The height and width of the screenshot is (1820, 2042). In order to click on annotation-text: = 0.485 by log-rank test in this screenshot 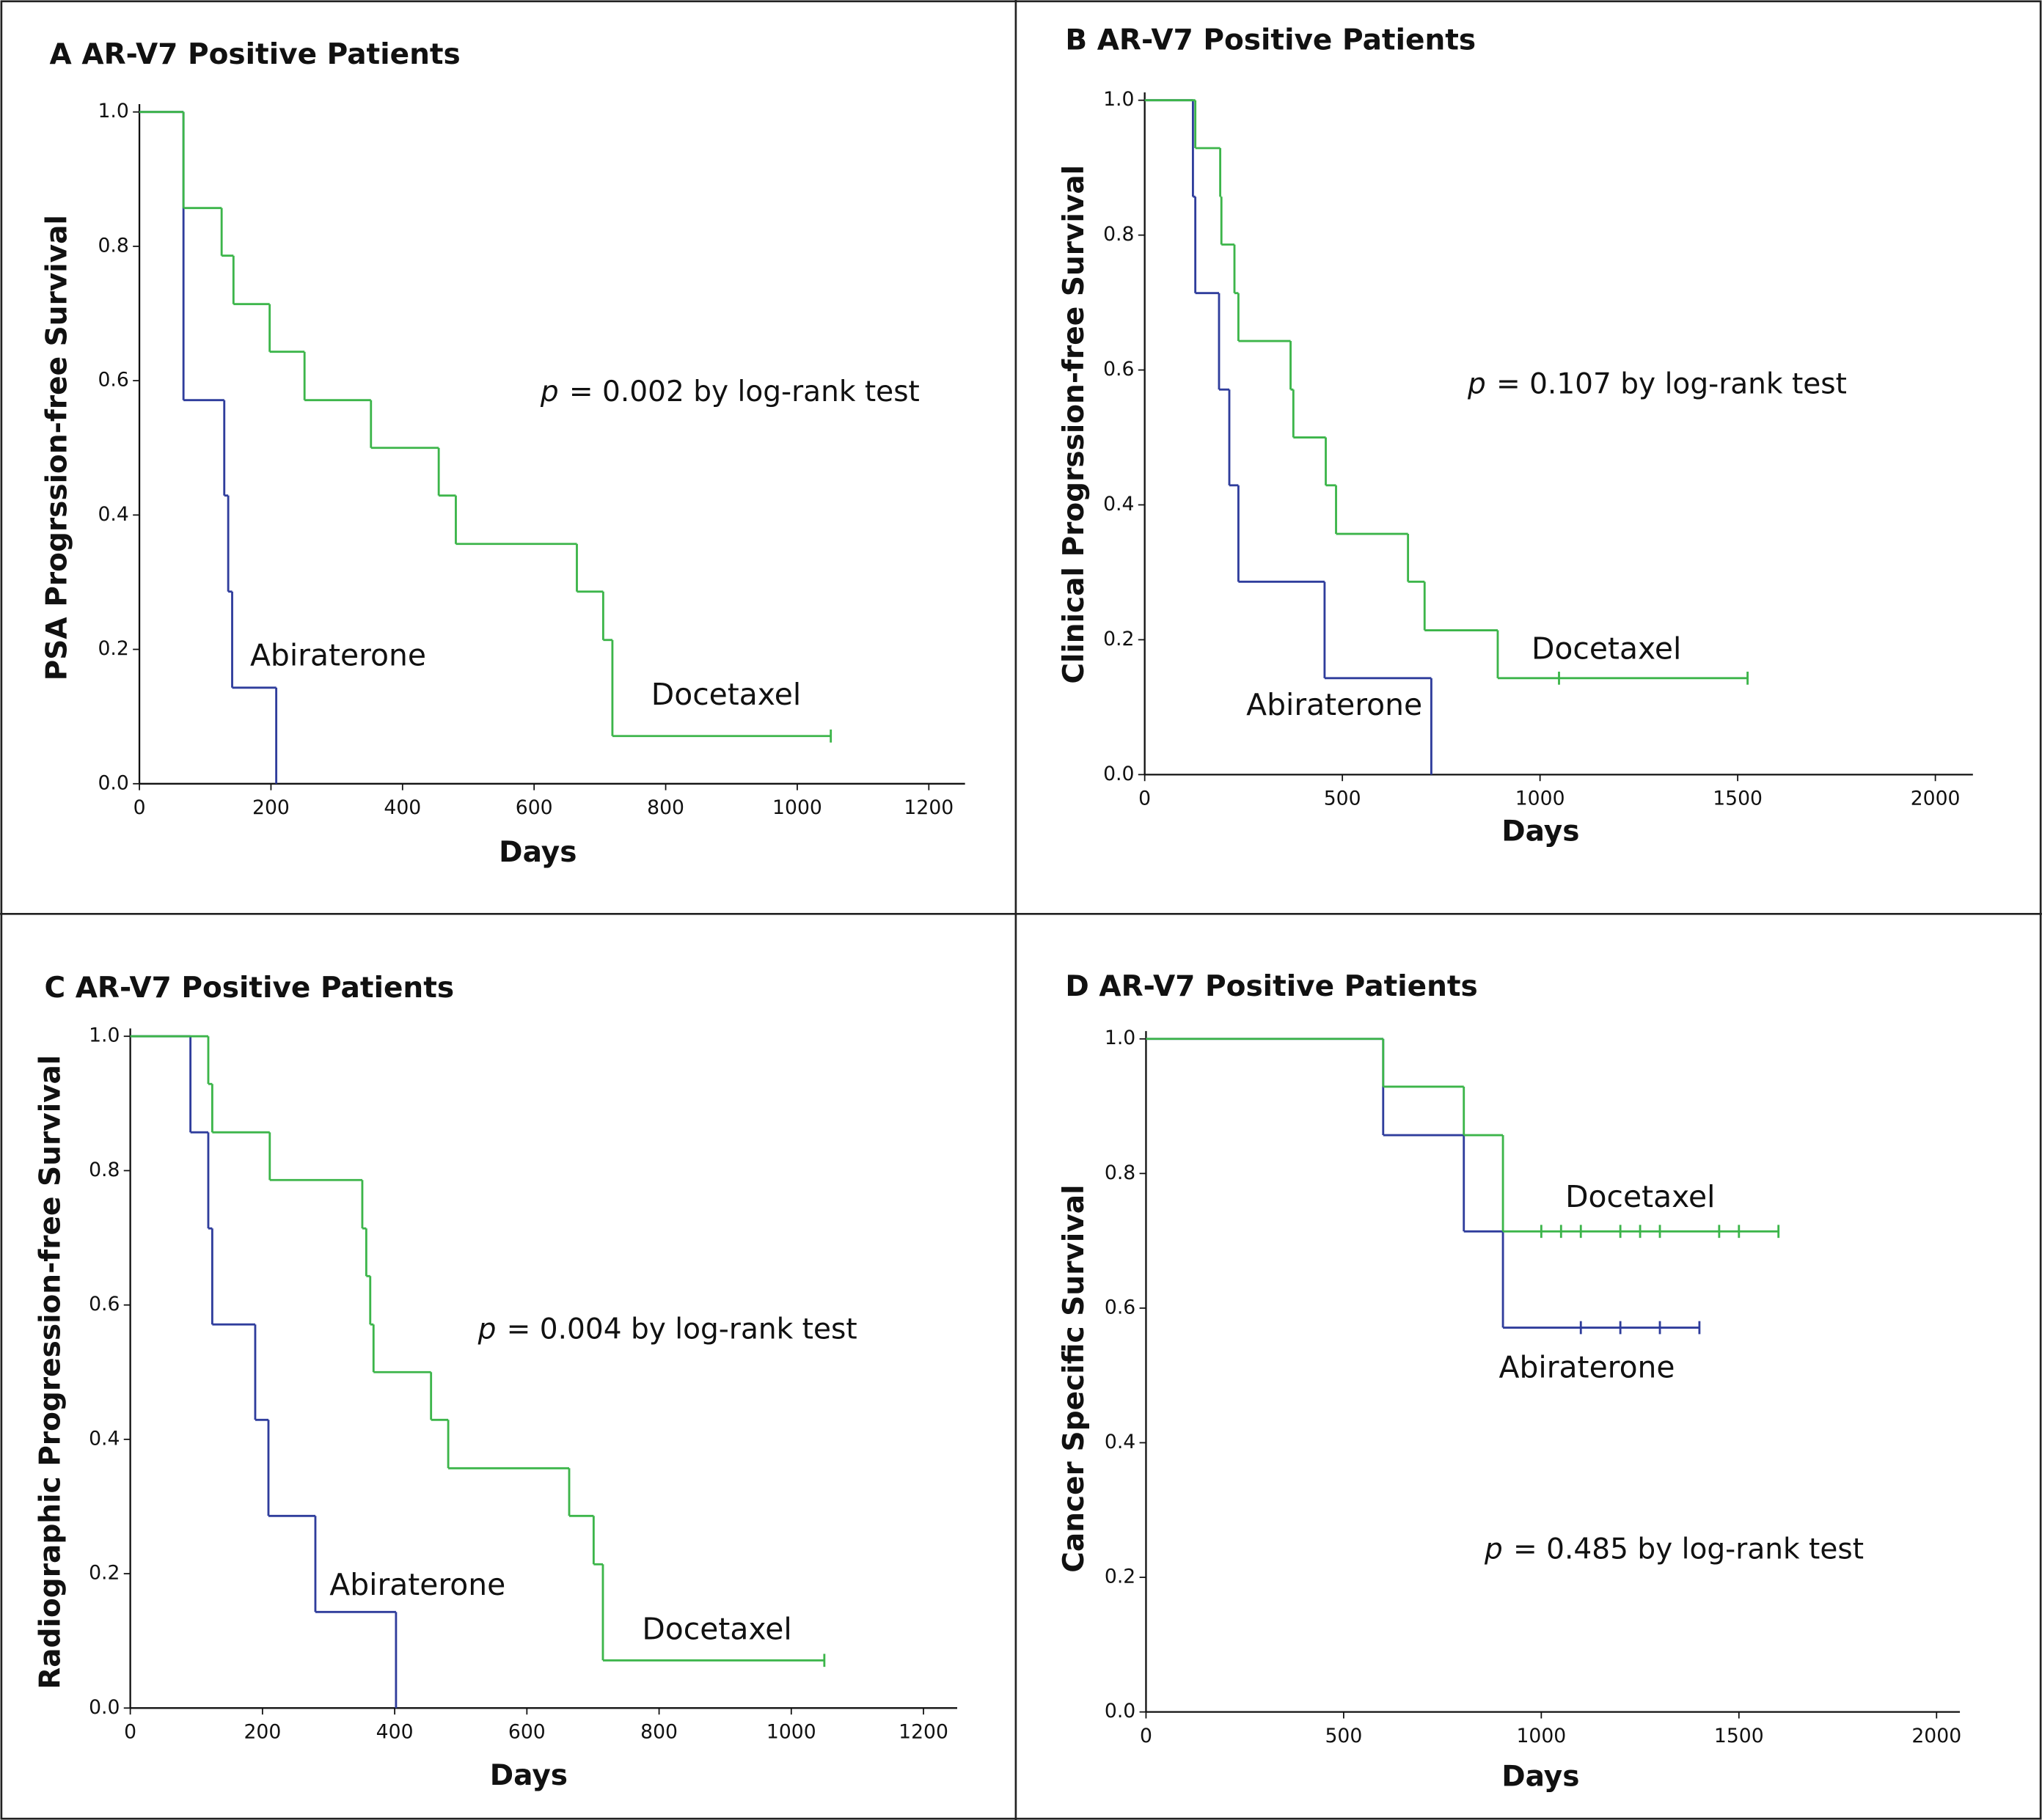, I will do `click(1689, 1550)`.